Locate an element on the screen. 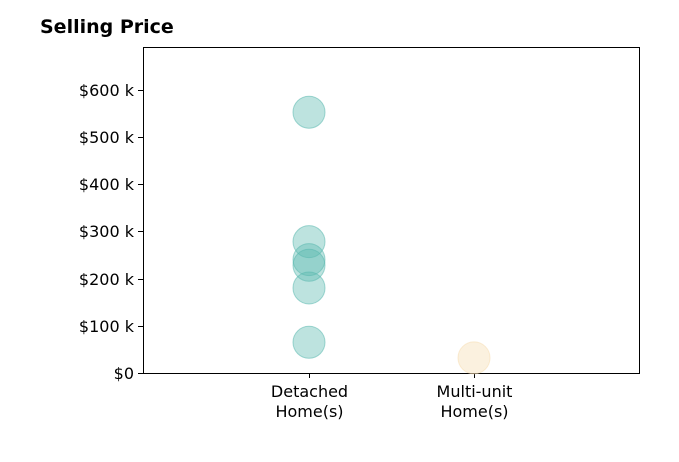 This screenshot has height=462, width=679. y-tick-label: $400 k is located at coordinates (107, 184).